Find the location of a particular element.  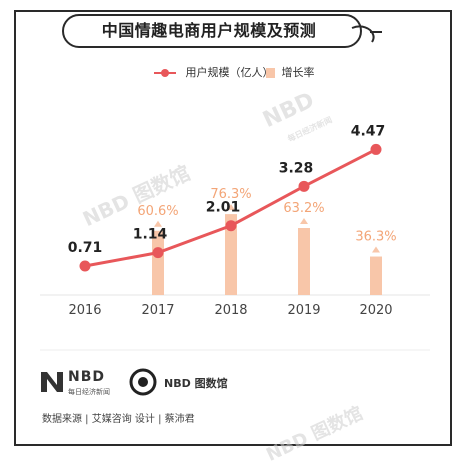

bar-marker-2019 is located at coordinates (304, 221).